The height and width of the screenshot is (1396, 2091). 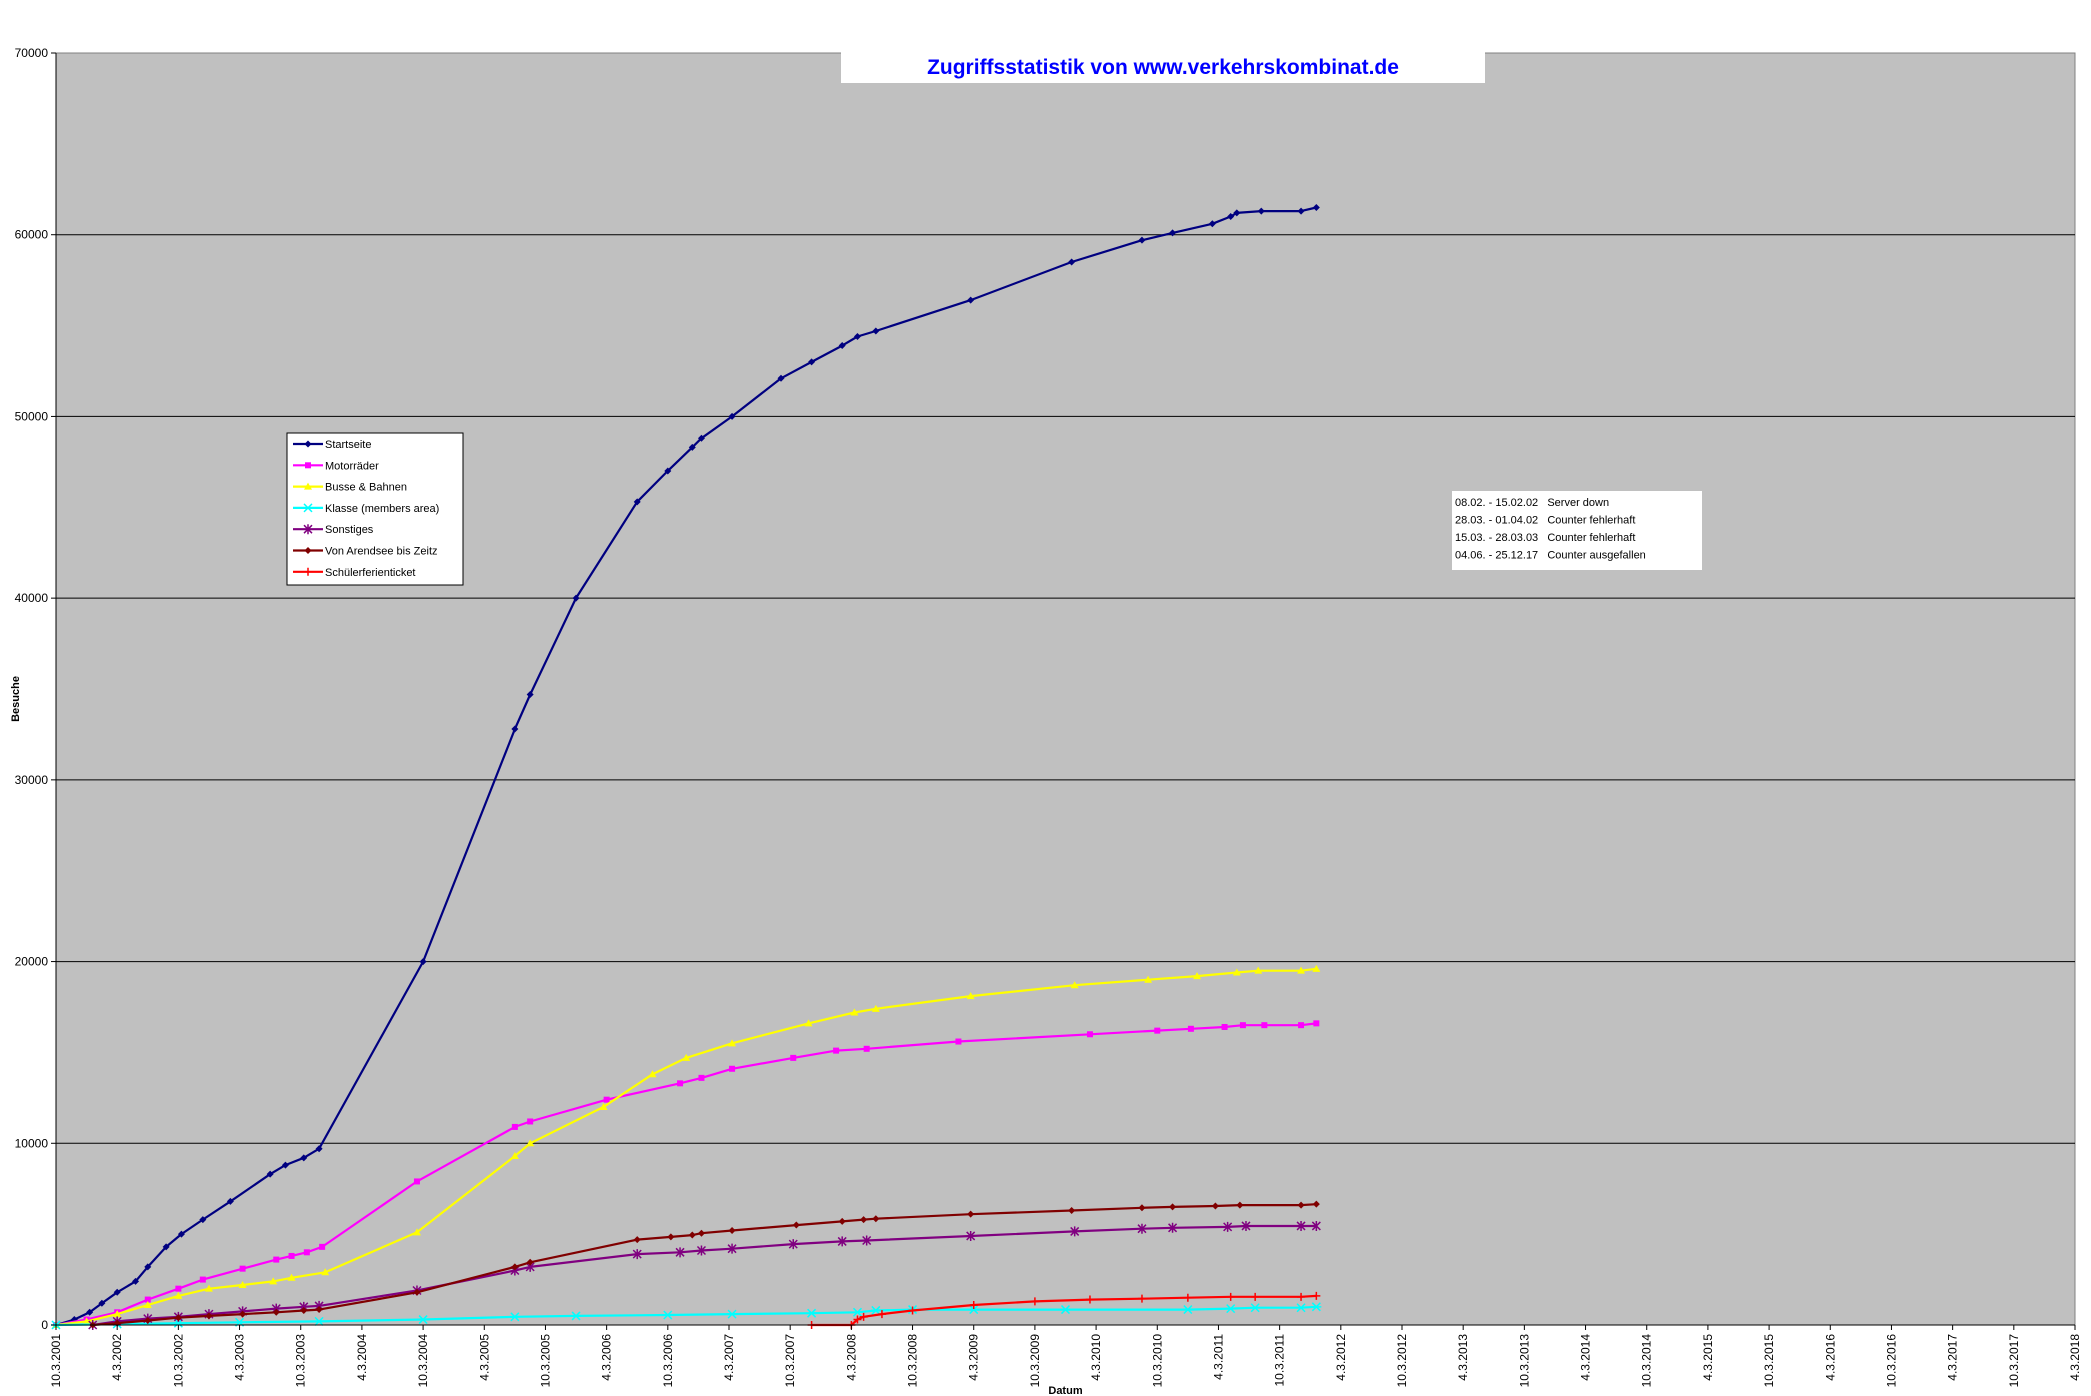 I want to click on legend-label: Startseite, so click(x=348, y=445).